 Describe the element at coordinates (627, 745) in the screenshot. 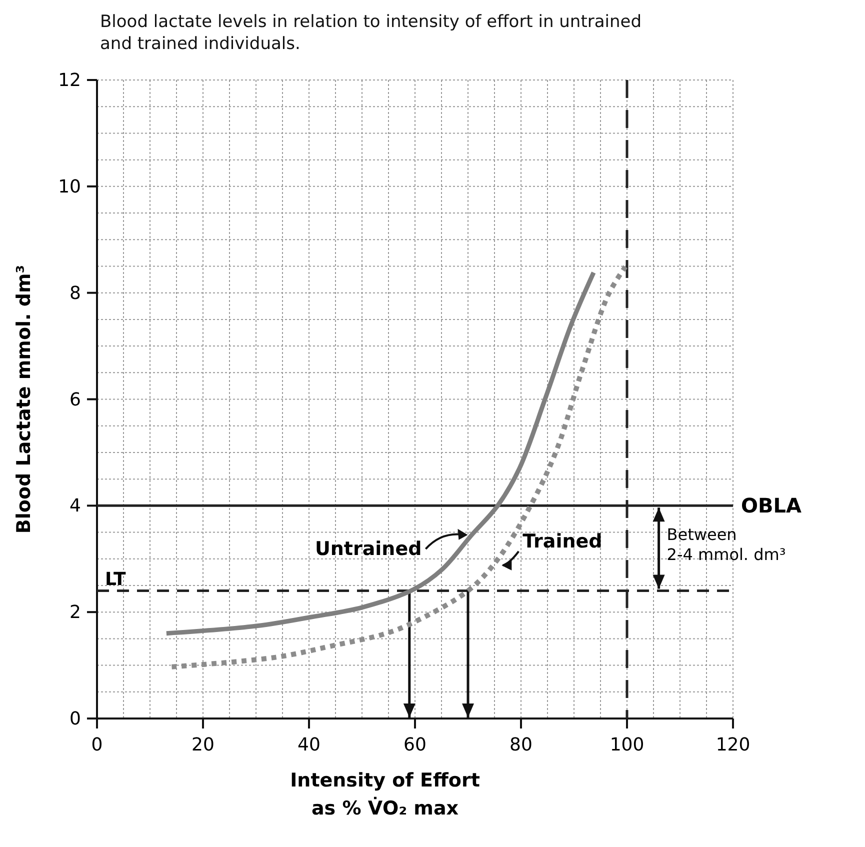

I see `x-tick-label: 100` at that location.